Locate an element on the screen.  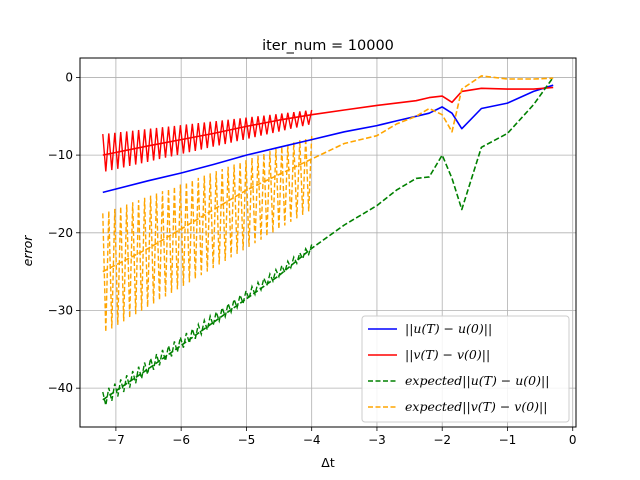
series-line is located at coordinates (328, 121).